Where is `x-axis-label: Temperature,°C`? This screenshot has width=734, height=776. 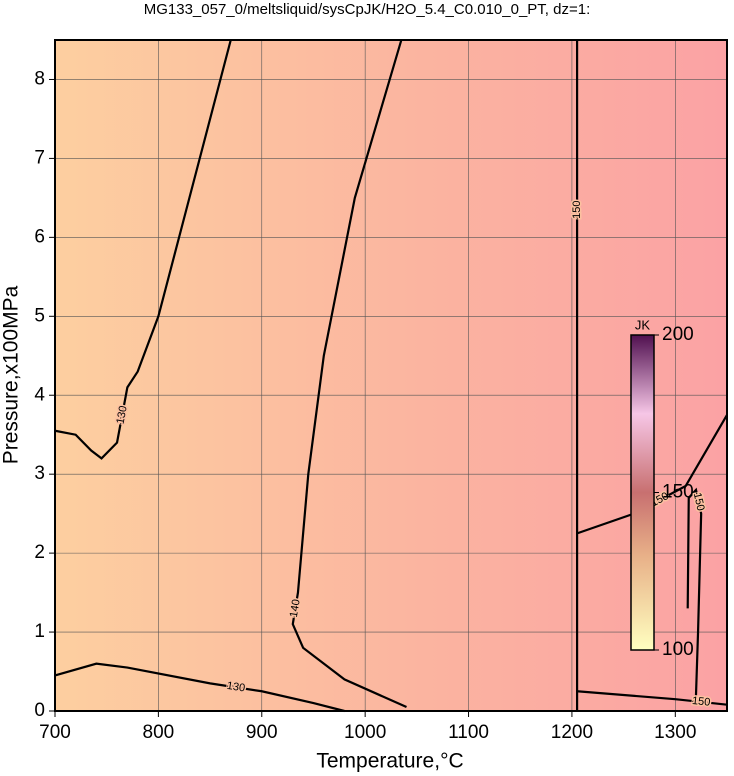 x-axis-label: Temperature,°C is located at coordinates (389, 761).